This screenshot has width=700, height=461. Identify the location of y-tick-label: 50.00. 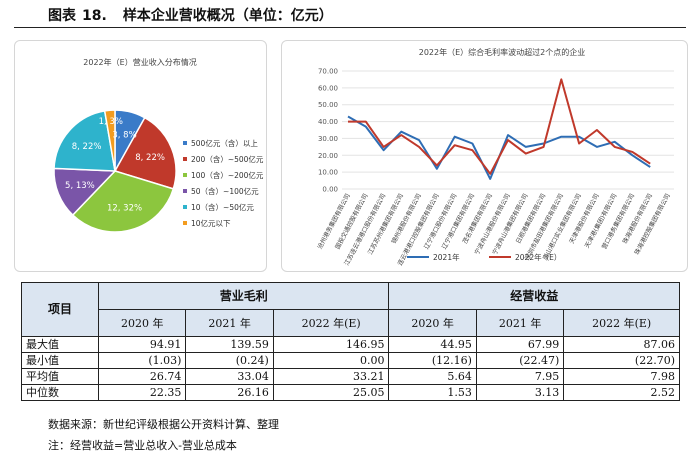
(328, 105).